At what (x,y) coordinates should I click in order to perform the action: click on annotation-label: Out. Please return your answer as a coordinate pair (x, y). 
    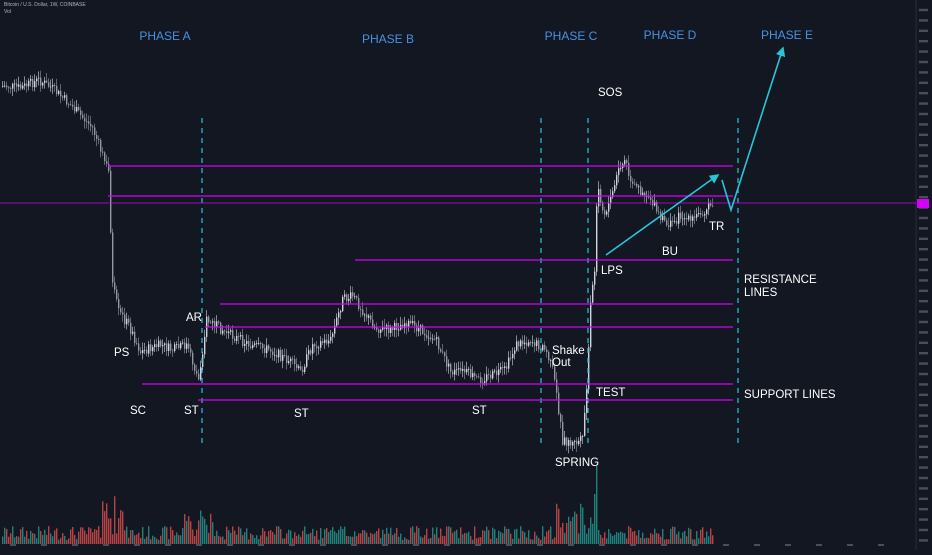
    Looking at the image, I should click on (561, 363).